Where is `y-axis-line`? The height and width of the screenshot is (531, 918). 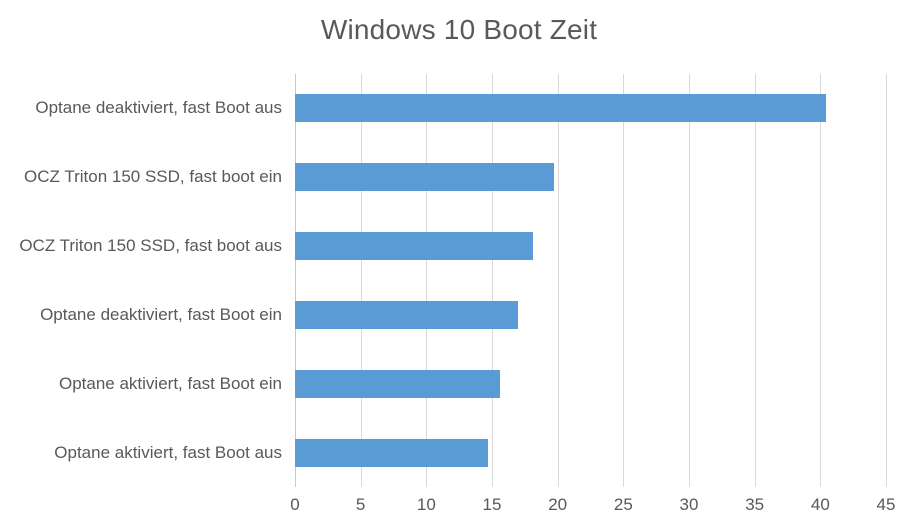
y-axis-line is located at coordinates (295, 280).